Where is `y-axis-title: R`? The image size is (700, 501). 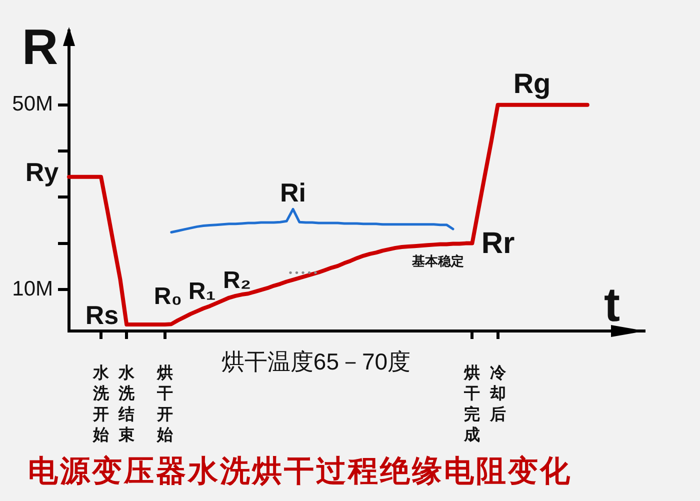
y-axis-title: R is located at coordinates (40, 47).